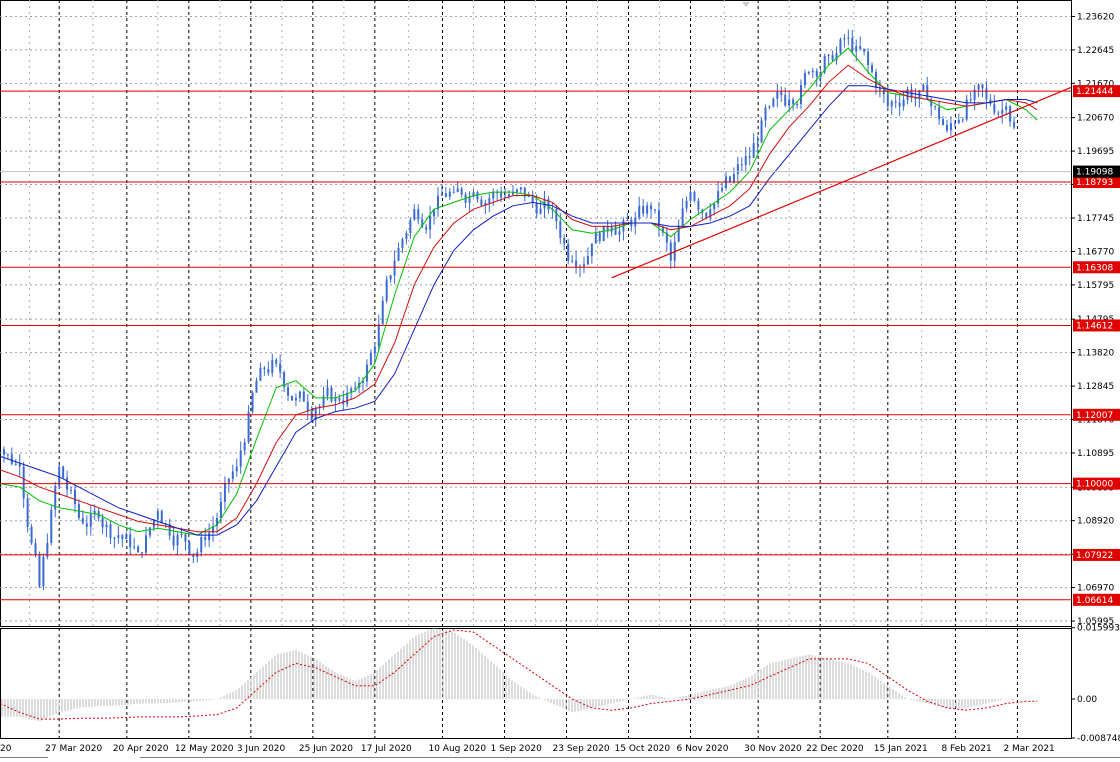 This screenshot has height=762, width=1120. I want to click on time-axis-label: 27 Mar 2020, so click(73, 749).